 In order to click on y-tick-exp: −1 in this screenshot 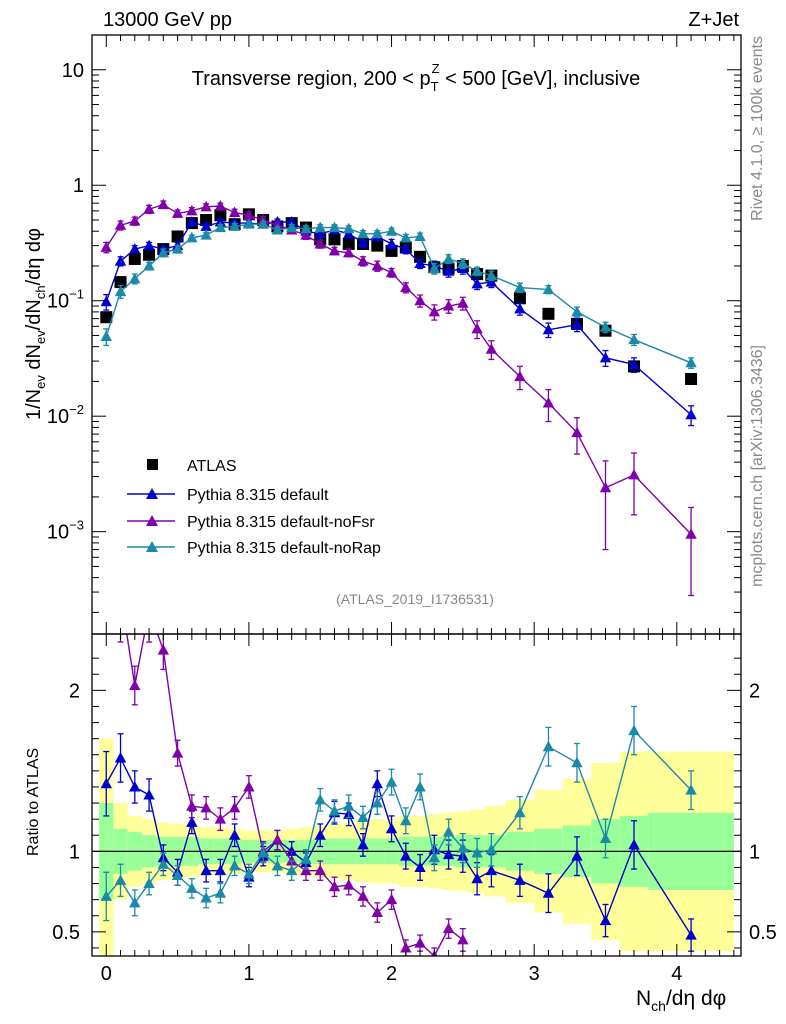, I will do `click(76, 294)`.